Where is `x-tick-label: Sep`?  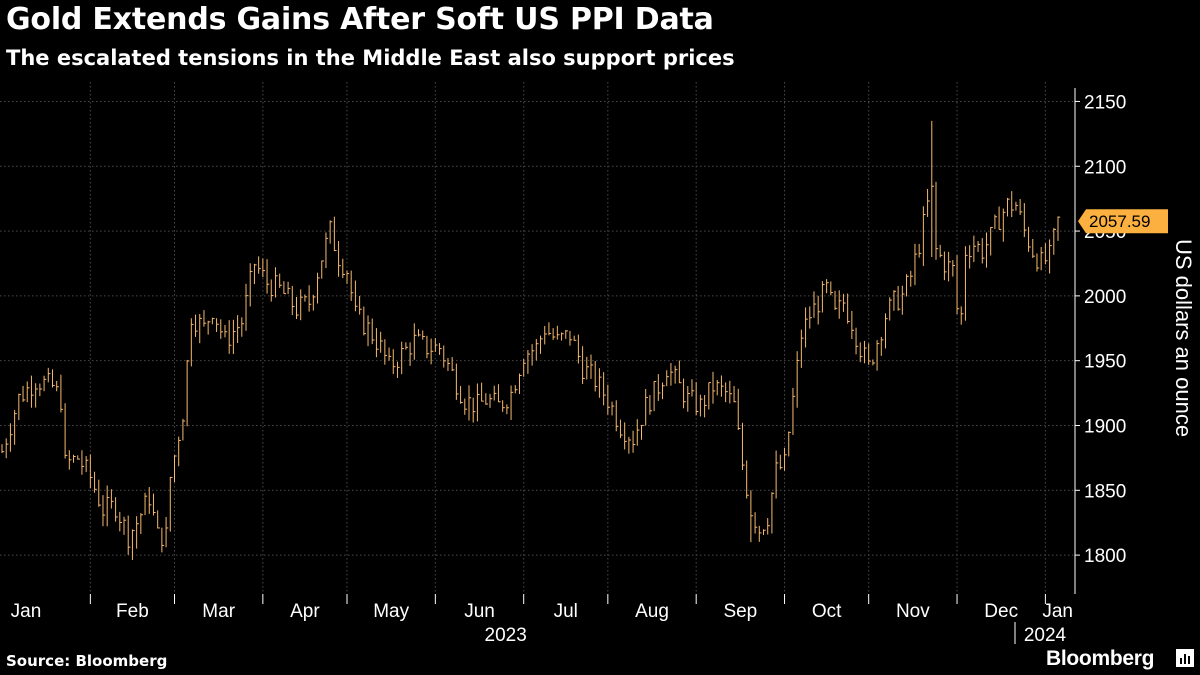
x-tick-label: Sep is located at coordinates (740, 611).